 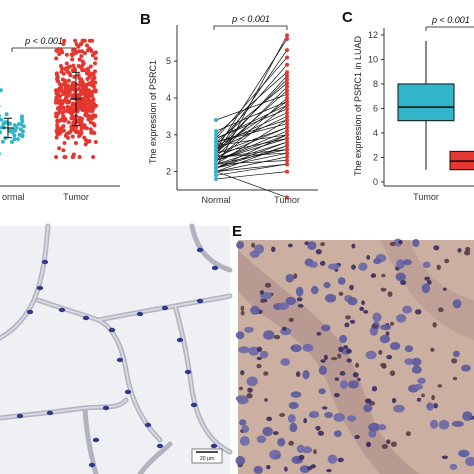 I want to click on panel-e-letter: E, so click(x=237, y=231).